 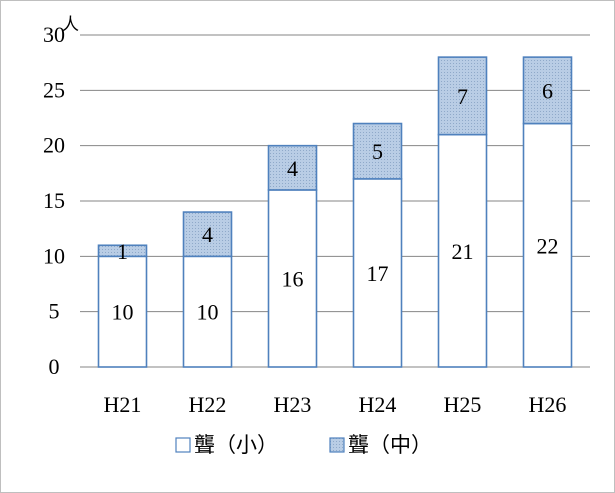 What do you see at coordinates (390, 445) in the screenshot?
I see `legend-label-middle: 聾（中）` at bounding box center [390, 445].